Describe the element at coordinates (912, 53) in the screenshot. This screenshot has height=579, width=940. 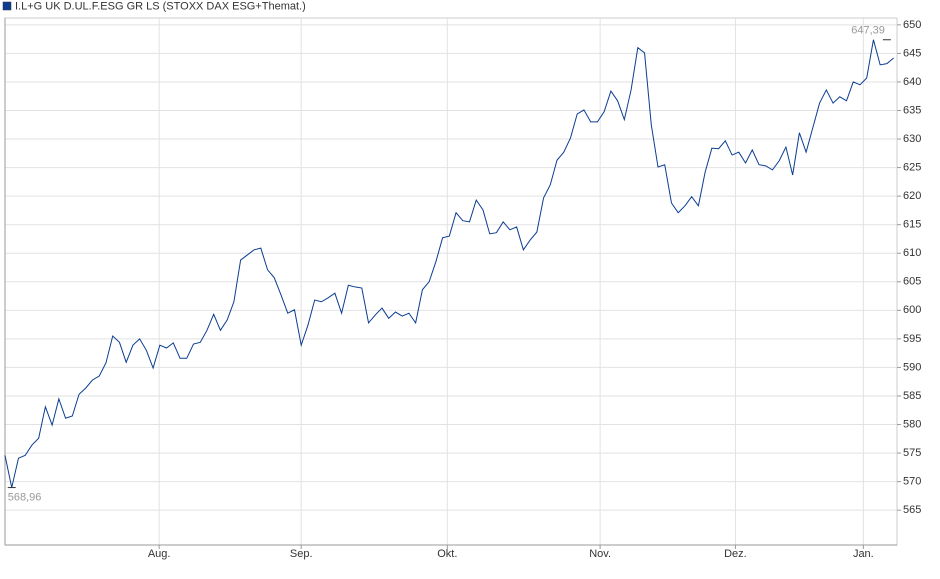
I see `y-tick-label: 645` at that location.